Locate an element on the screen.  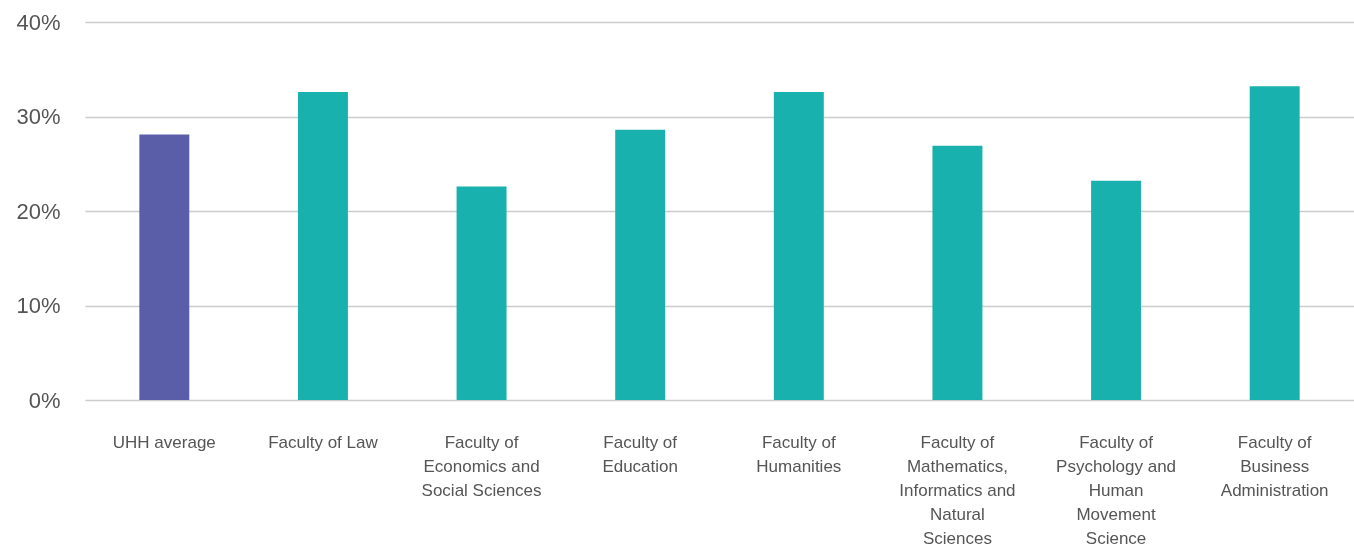
x-tick-label: Faculty of Law is located at coordinates (323, 442).